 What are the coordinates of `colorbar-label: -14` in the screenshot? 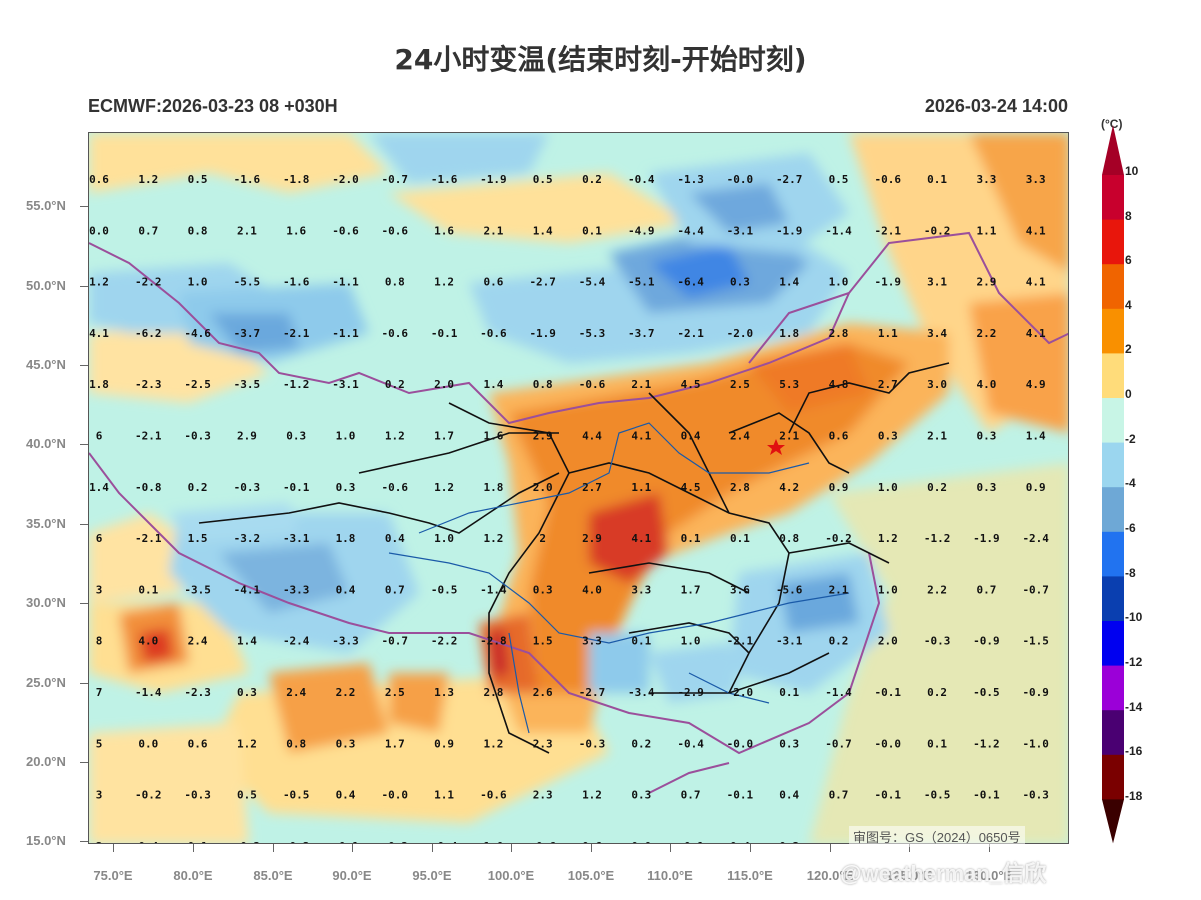 It's located at (1134, 707).